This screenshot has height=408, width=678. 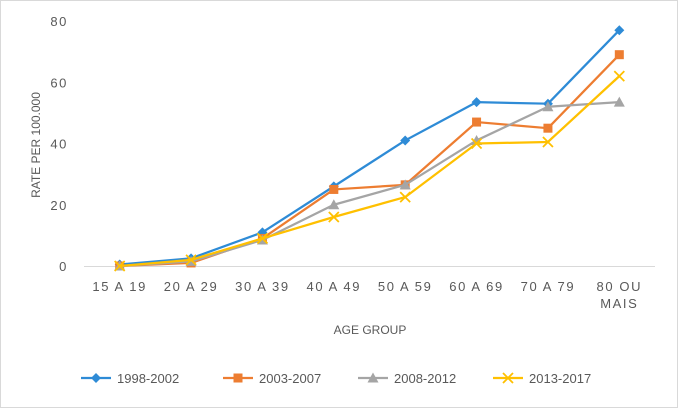 I want to click on y-tick-label: 80, so click(x=59, y=21).